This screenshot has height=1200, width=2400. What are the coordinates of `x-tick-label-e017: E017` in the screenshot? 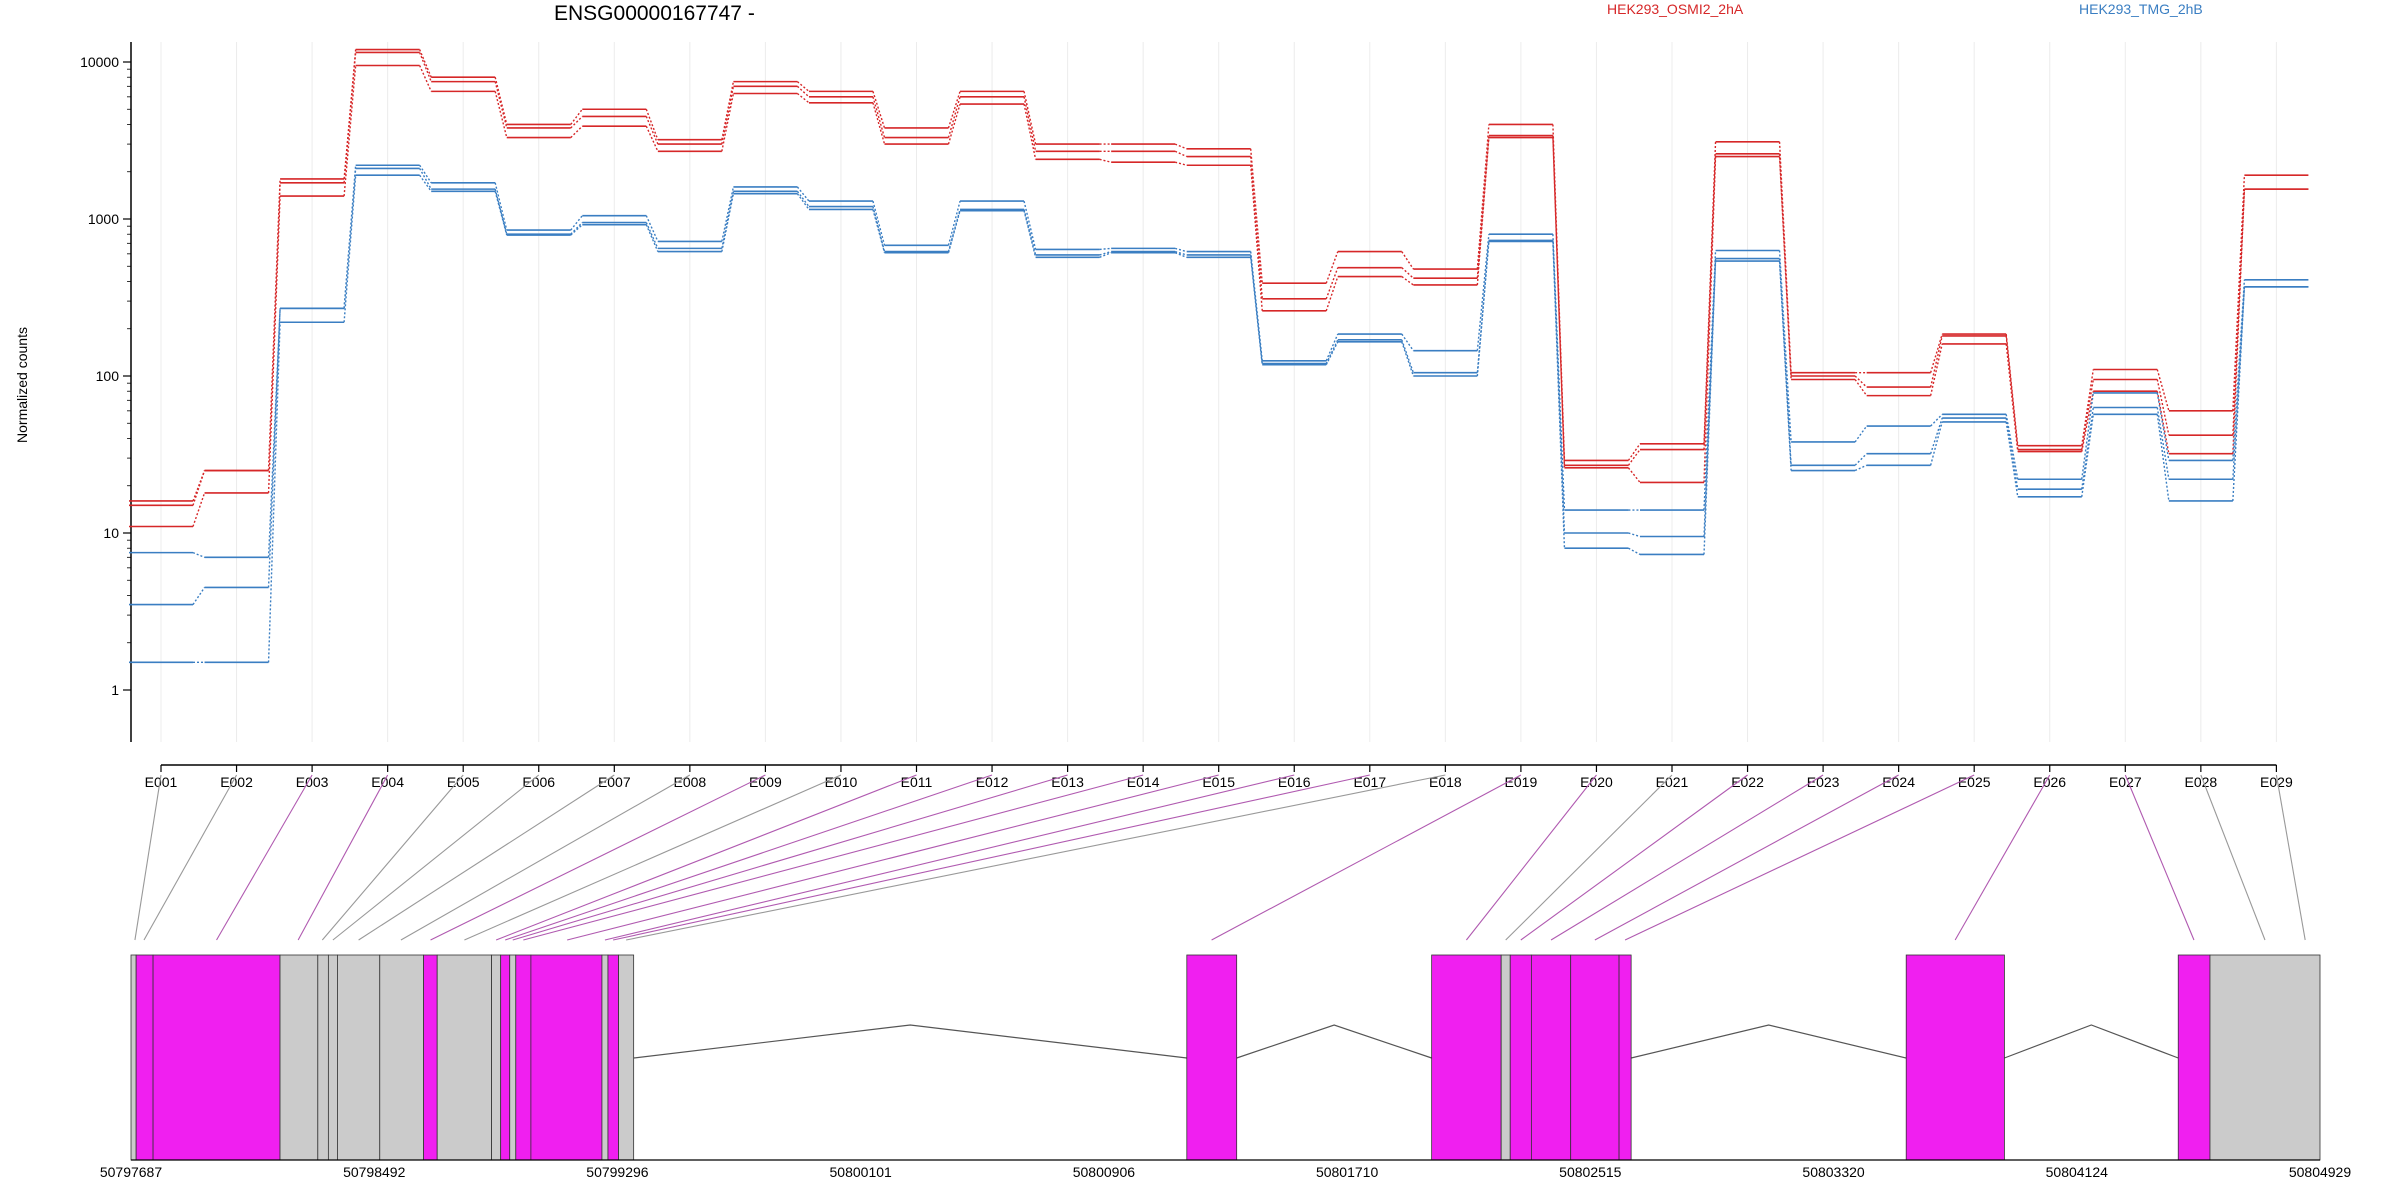 It's located at (1369, 782).